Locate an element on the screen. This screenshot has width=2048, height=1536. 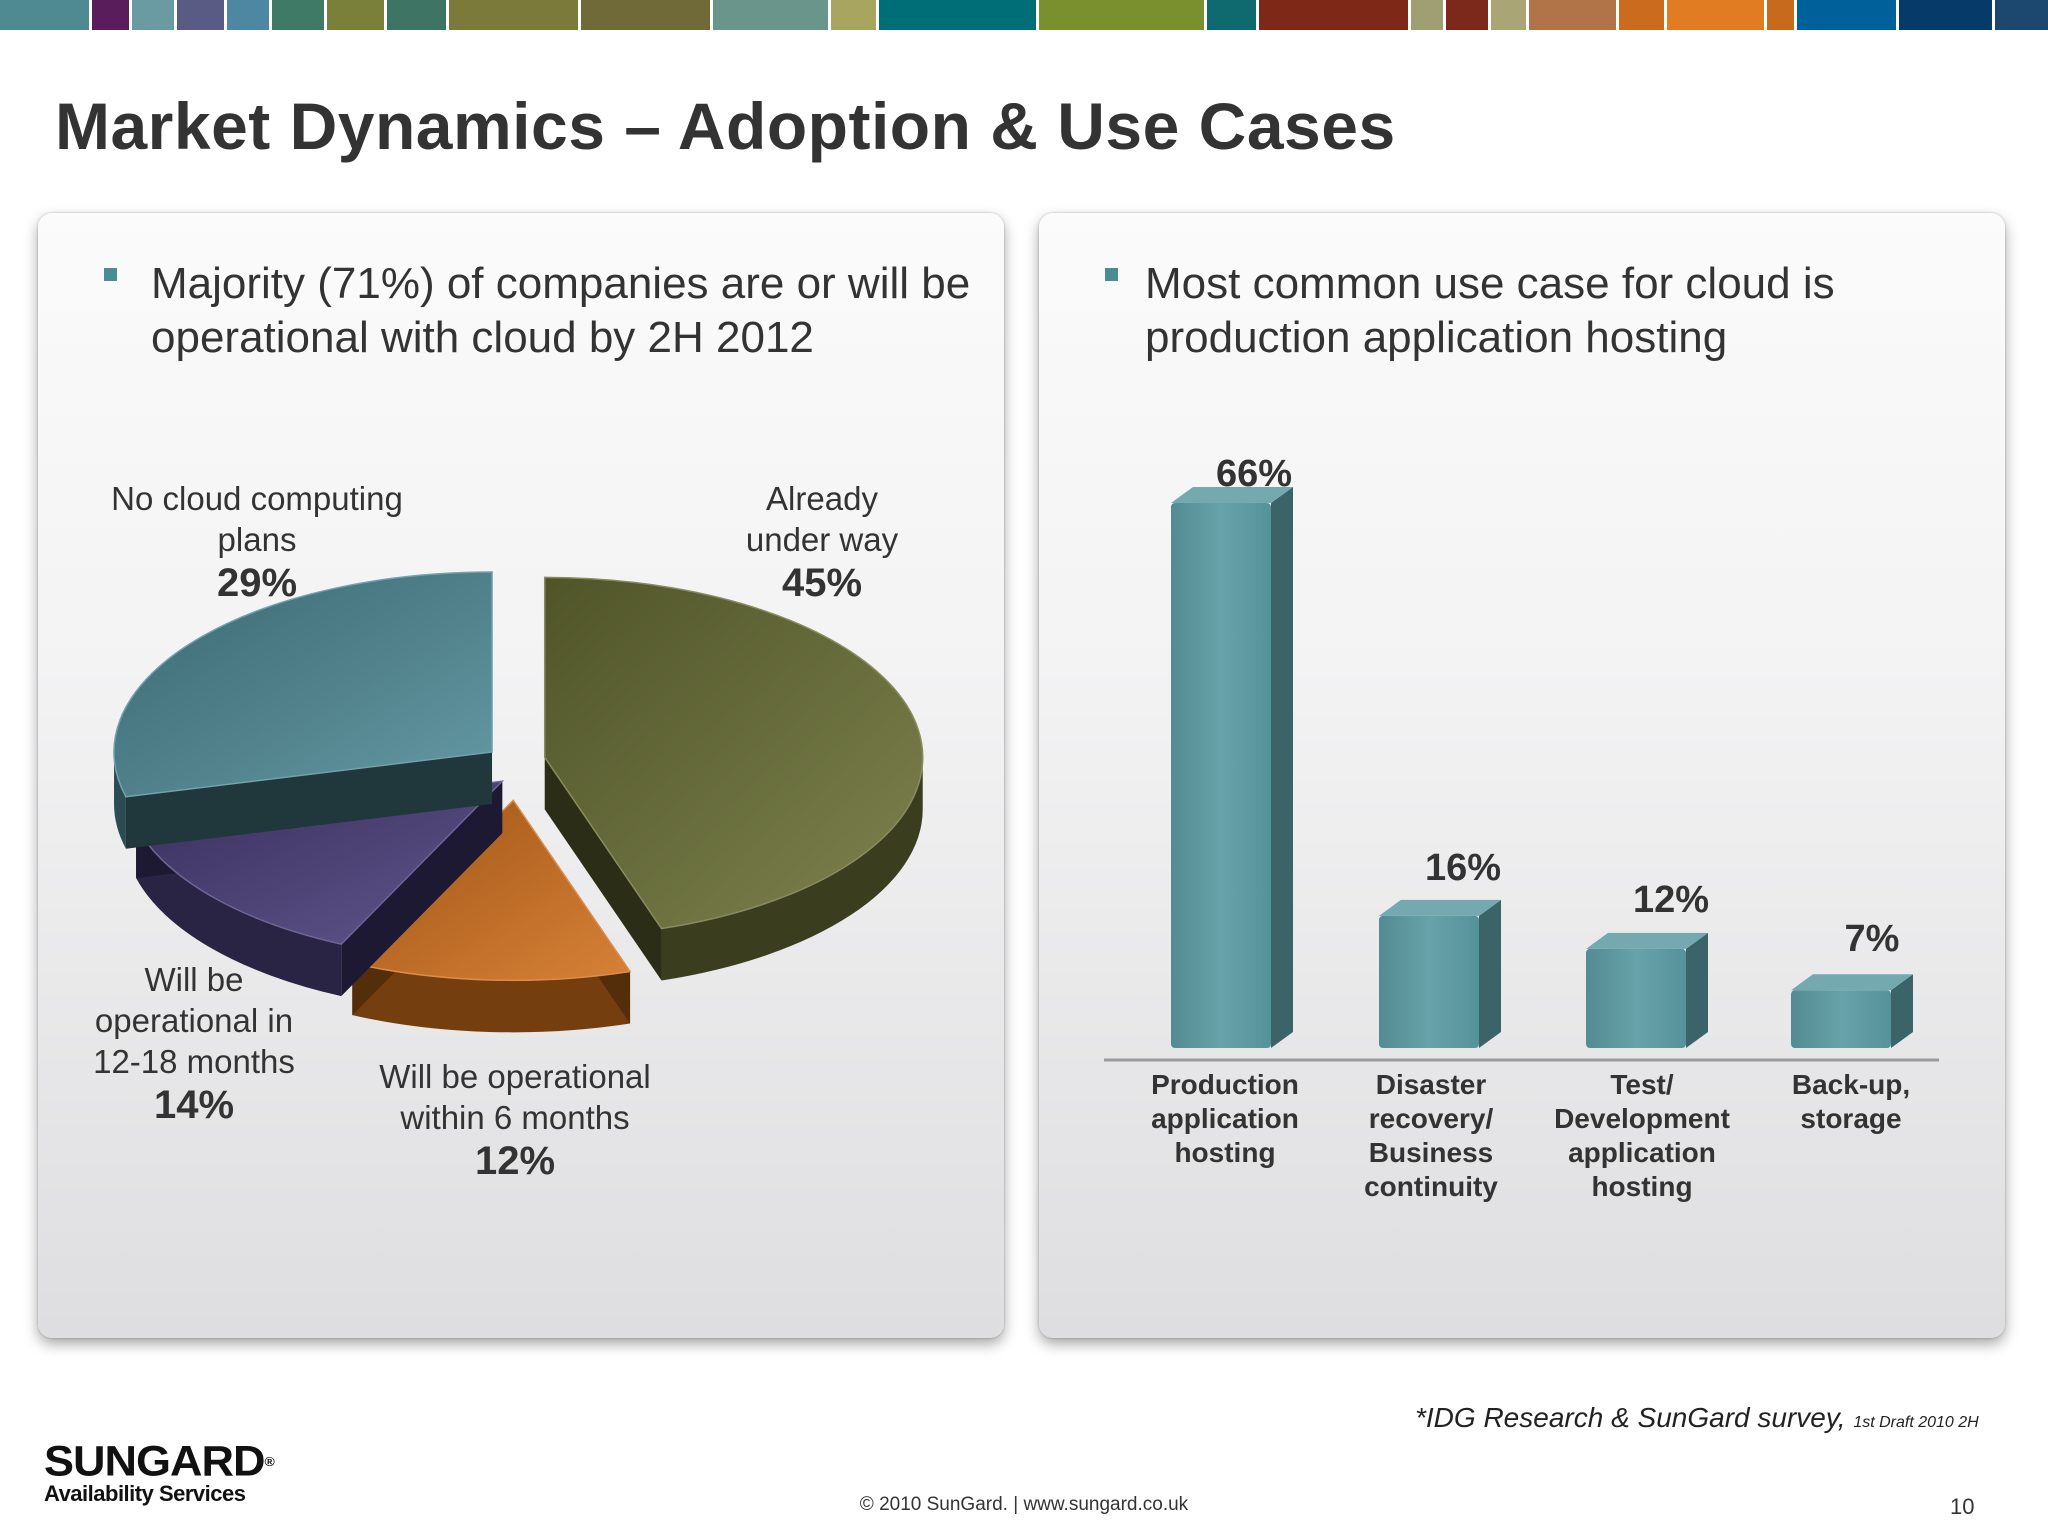
pie-label-no-cloud-value: 29% is located at coordinates (257, 583).